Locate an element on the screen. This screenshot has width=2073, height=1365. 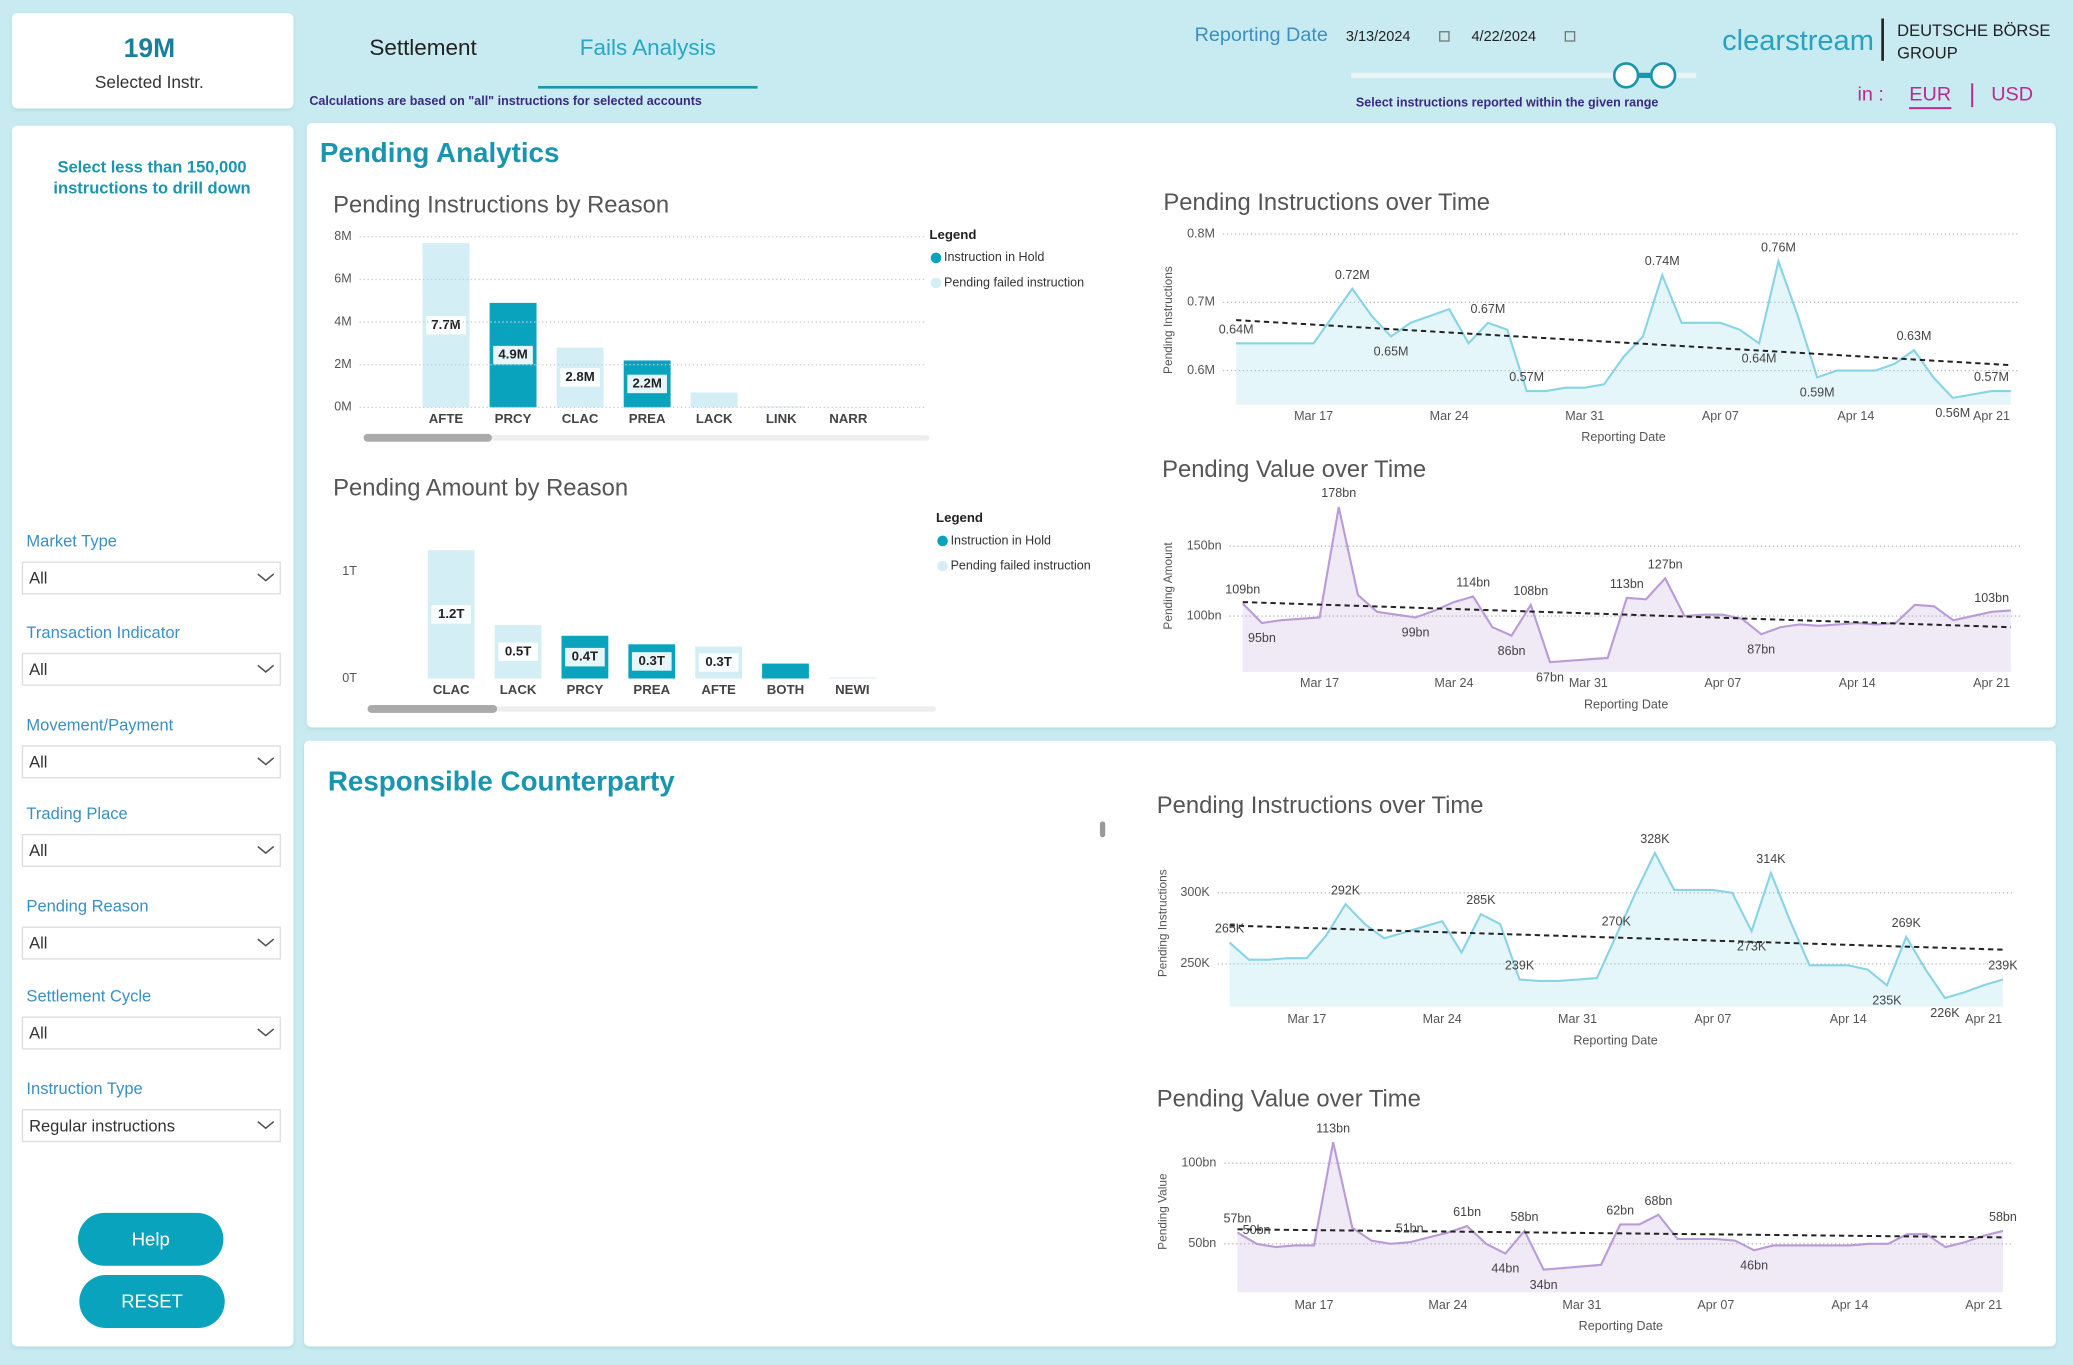
x-tick-label: NARR is located at coordinates (848, 418).